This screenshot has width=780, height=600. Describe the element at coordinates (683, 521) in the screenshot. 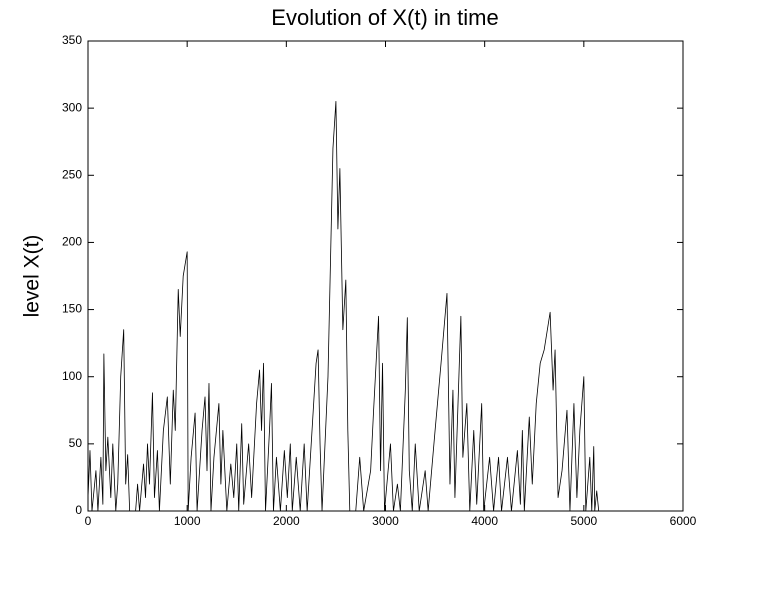

I see `x-tick-label: 6000` at that location.